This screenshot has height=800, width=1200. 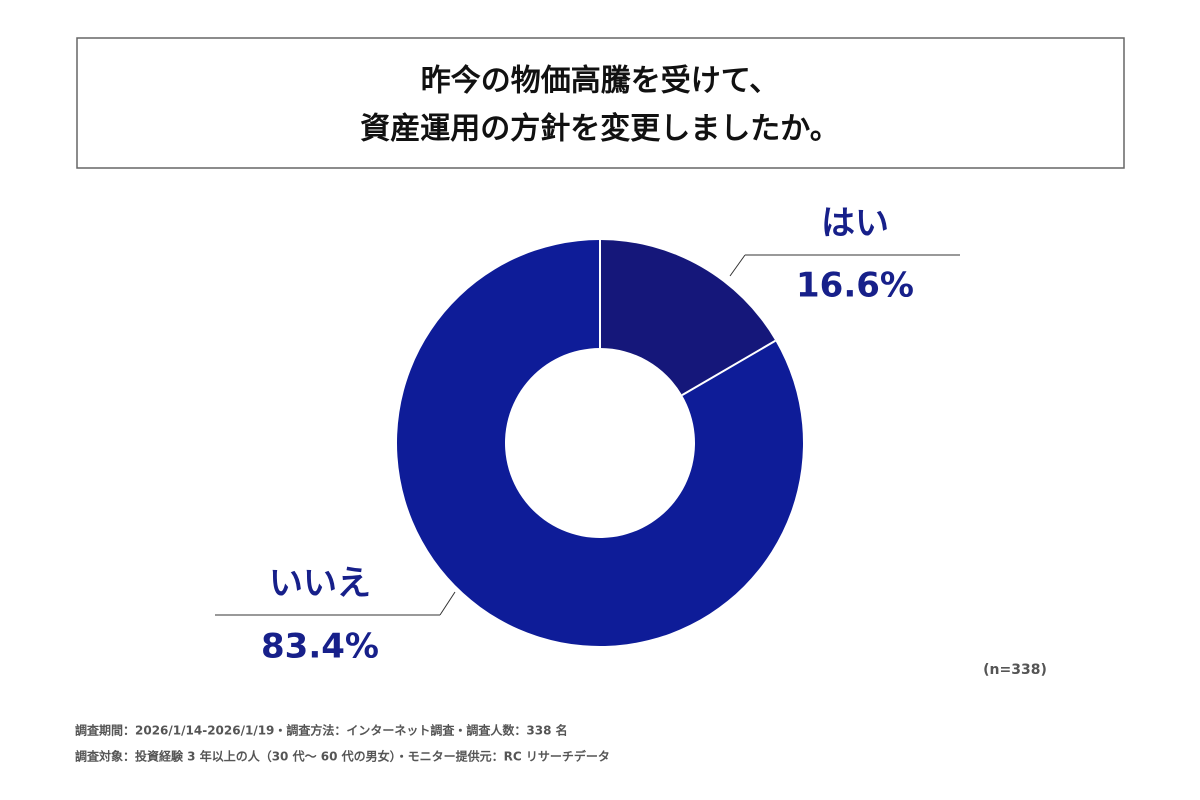 I want to click on slice, so click(x=688, y=318).